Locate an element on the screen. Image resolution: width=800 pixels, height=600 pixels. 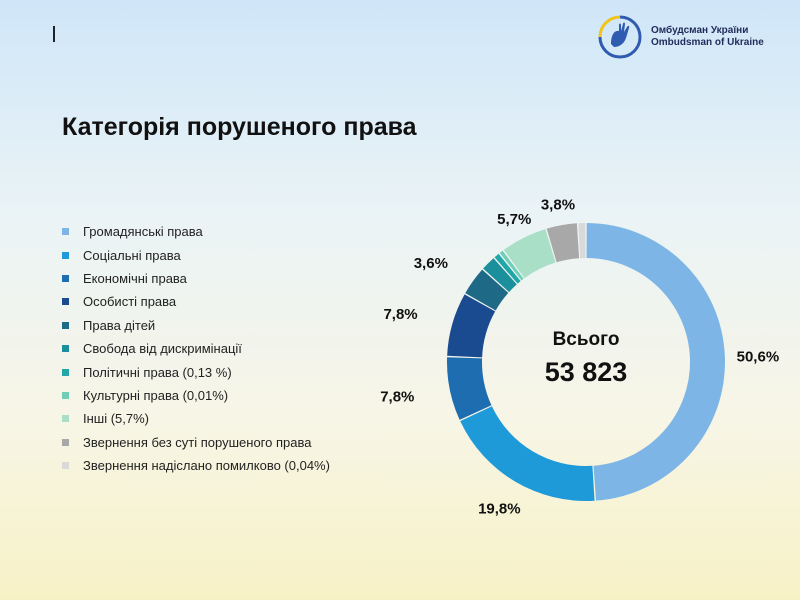
logo-text: Омбудсман України Ombudsman of Ukraine is located at coordinates (707, 37).